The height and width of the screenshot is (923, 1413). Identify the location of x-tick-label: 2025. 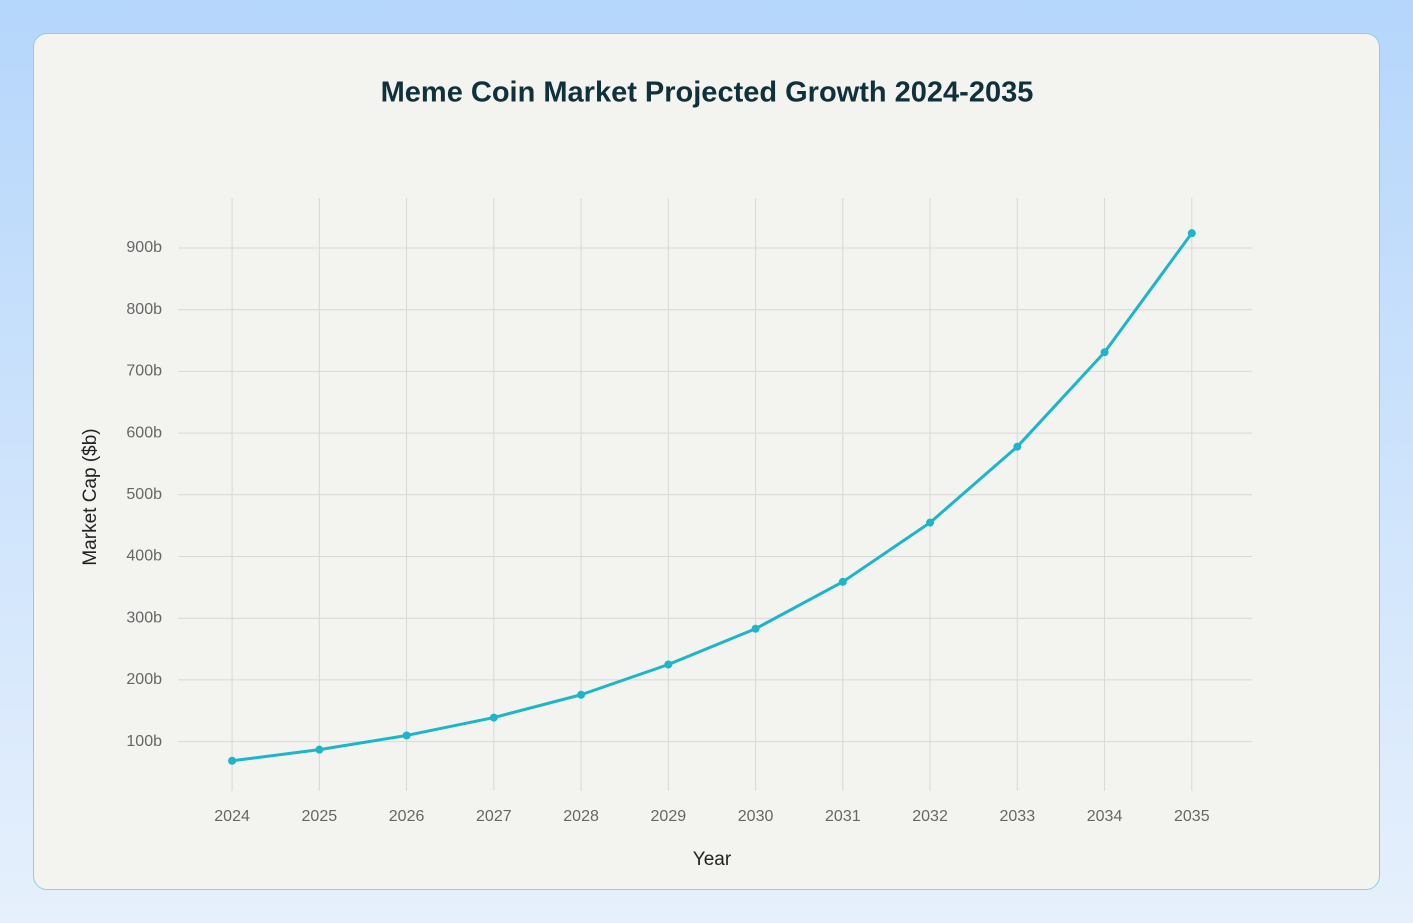
(320, 816).